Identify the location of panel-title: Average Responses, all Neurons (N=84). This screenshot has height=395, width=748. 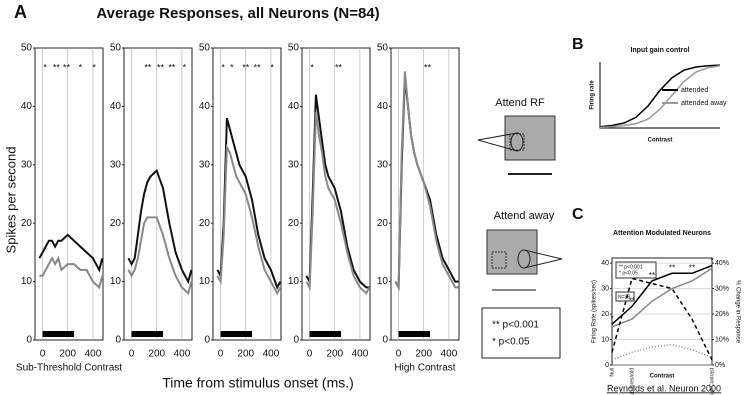
(237, 13).